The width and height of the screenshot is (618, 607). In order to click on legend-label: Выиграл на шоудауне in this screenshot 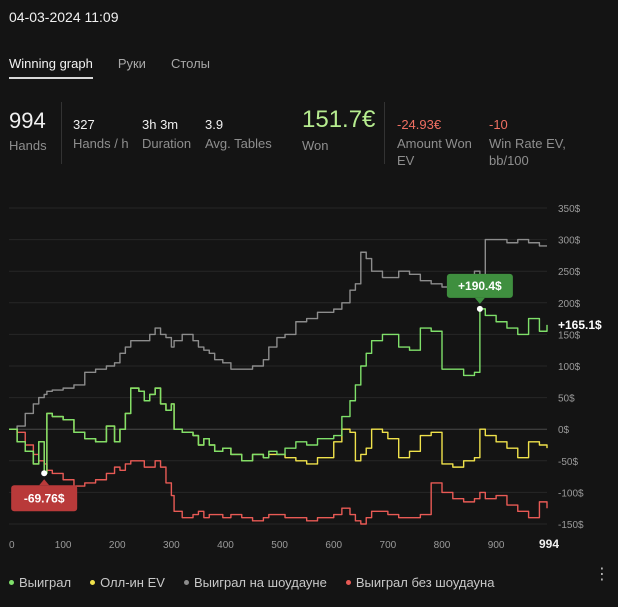, I will do `click(260, 582)`.